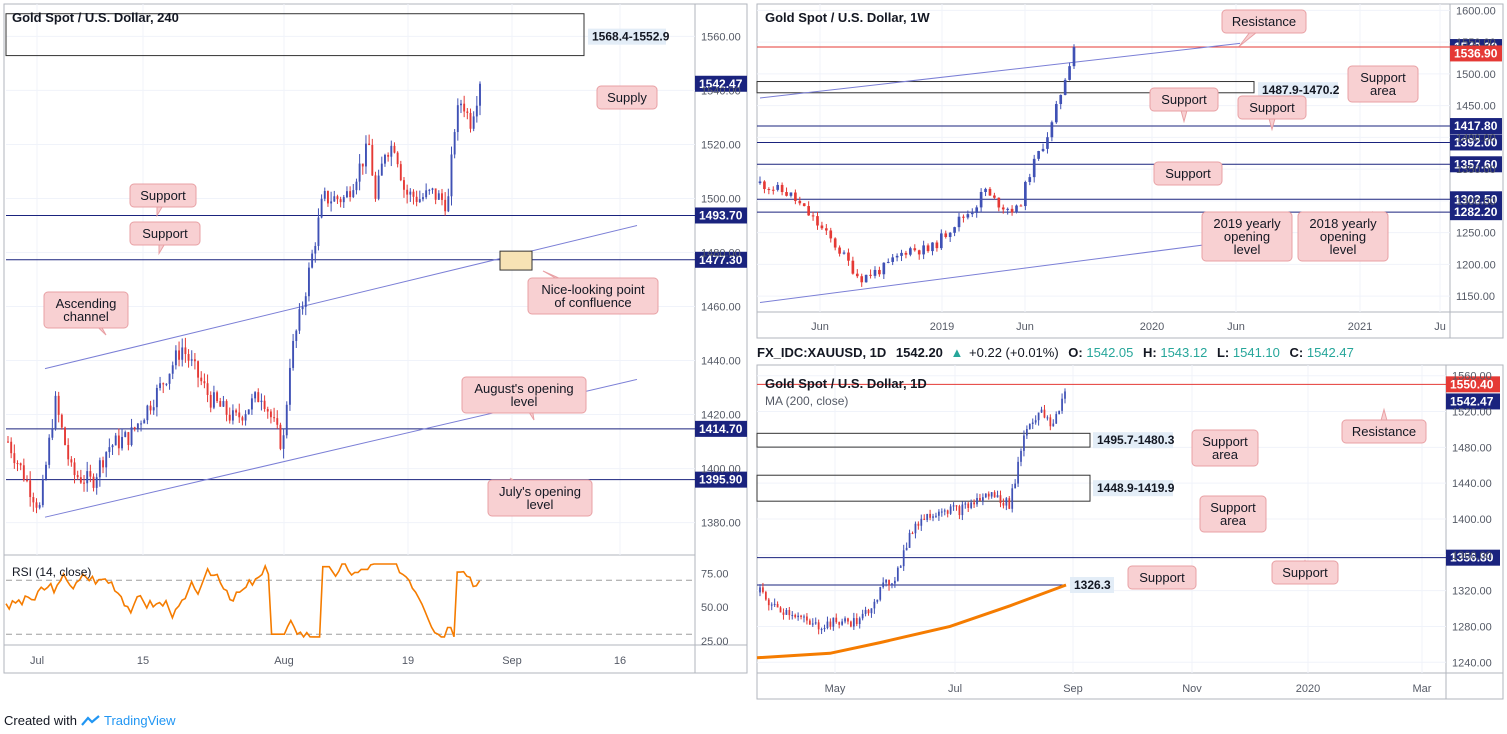  What do you see at coordinates (1225, 454) in the screenshot?
I see `support-area-callout-line: area` at bounding box center [1225, 454].